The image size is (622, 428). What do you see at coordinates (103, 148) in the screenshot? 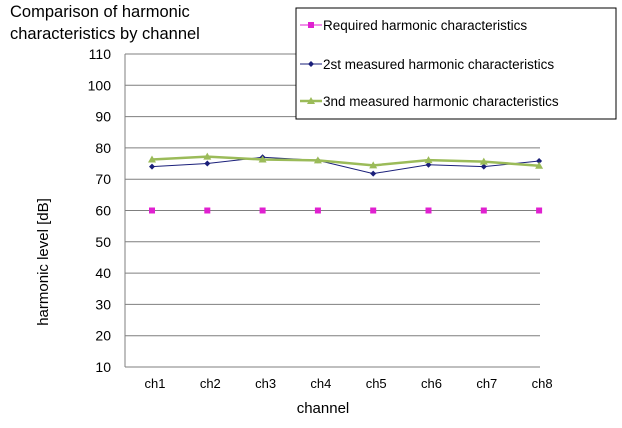
I see `y-tick-label: 80` at bounding box center [103, 148].